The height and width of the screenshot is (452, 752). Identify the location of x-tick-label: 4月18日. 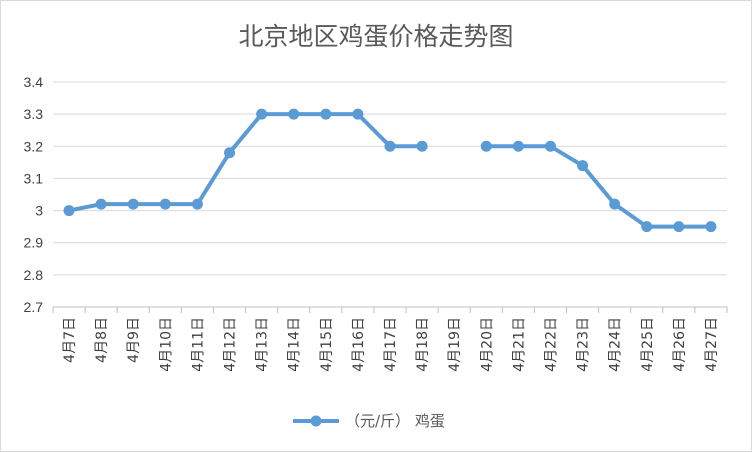
(423, 344).